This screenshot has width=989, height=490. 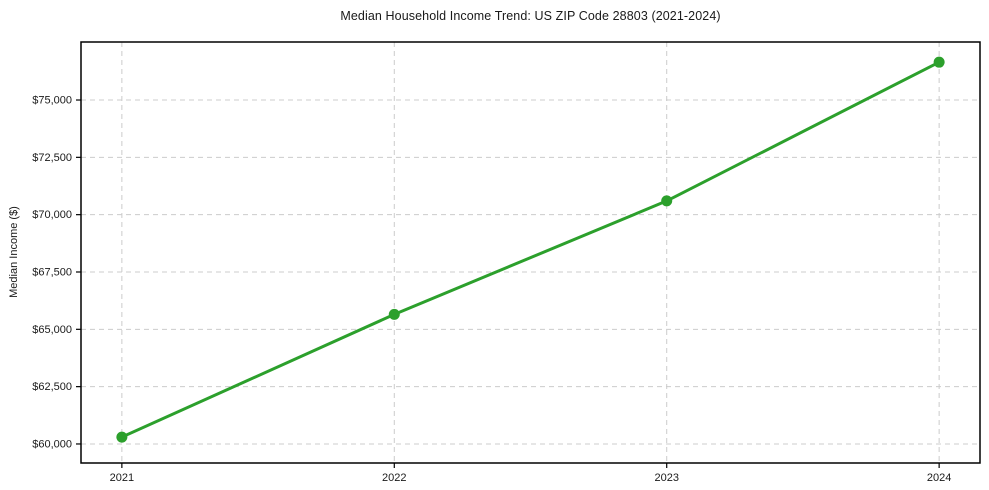 What do you see at coordinates (52, 158) in the screenshot?
I see `y-tick-label: $72,500` at bounding box center [52, 158].